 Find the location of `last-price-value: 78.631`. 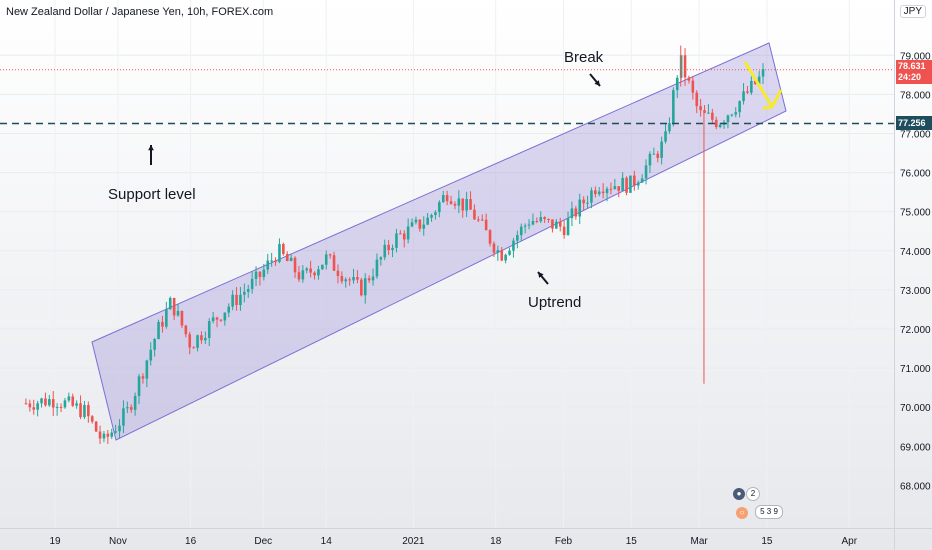

last-price-value: 78.631 is located at coordinates (912, 66).